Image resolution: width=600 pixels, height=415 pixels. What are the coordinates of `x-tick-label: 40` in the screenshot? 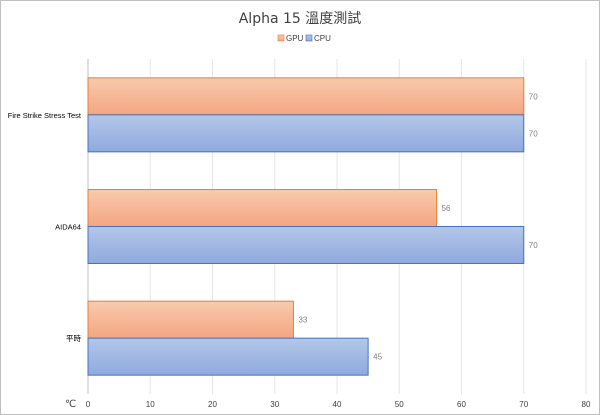 It's located at (337, 404).